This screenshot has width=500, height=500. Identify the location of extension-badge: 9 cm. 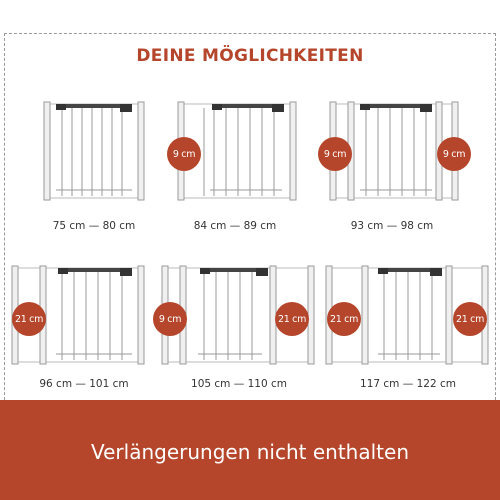
(184, 154).